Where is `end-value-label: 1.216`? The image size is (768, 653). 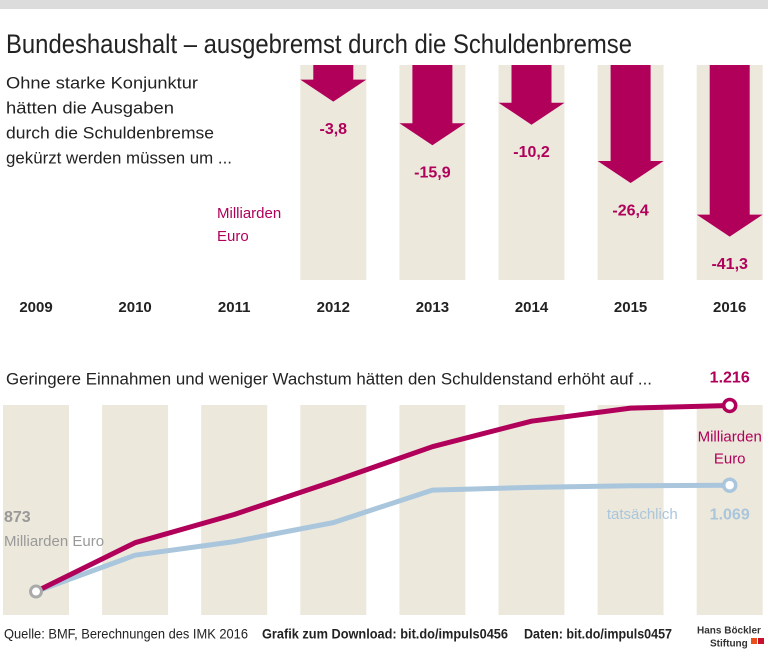
end-value-label: 1.216 is located at coordinates (730, 378).